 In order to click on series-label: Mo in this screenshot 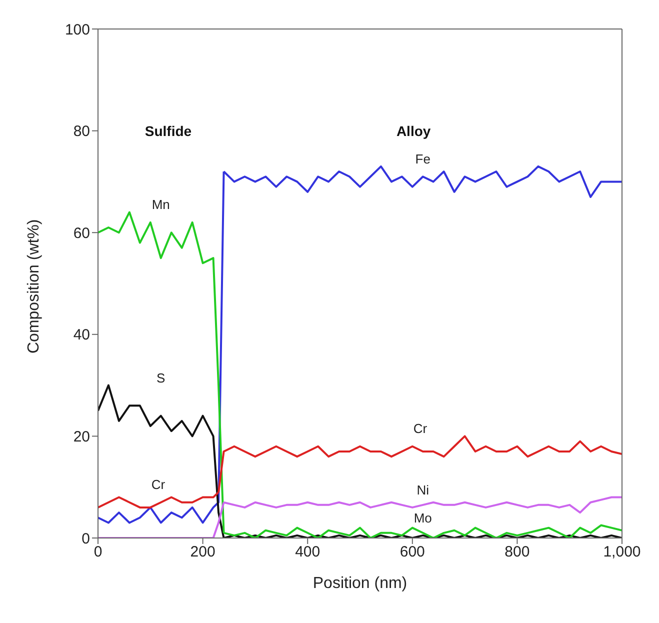, I will do `click(423, 518)`.